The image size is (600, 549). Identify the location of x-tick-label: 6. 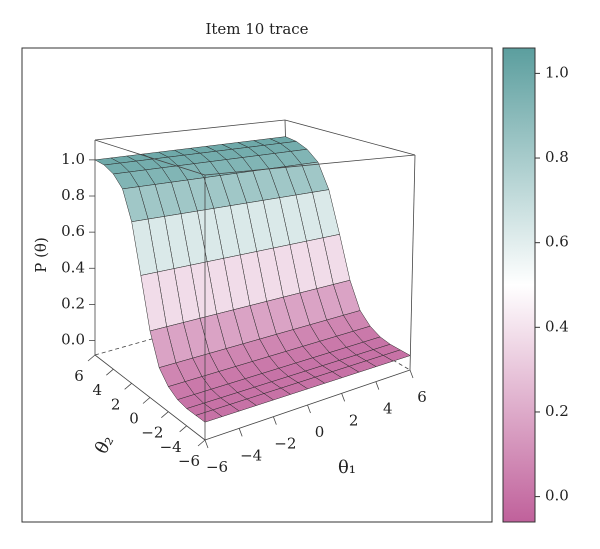
(422, 397).